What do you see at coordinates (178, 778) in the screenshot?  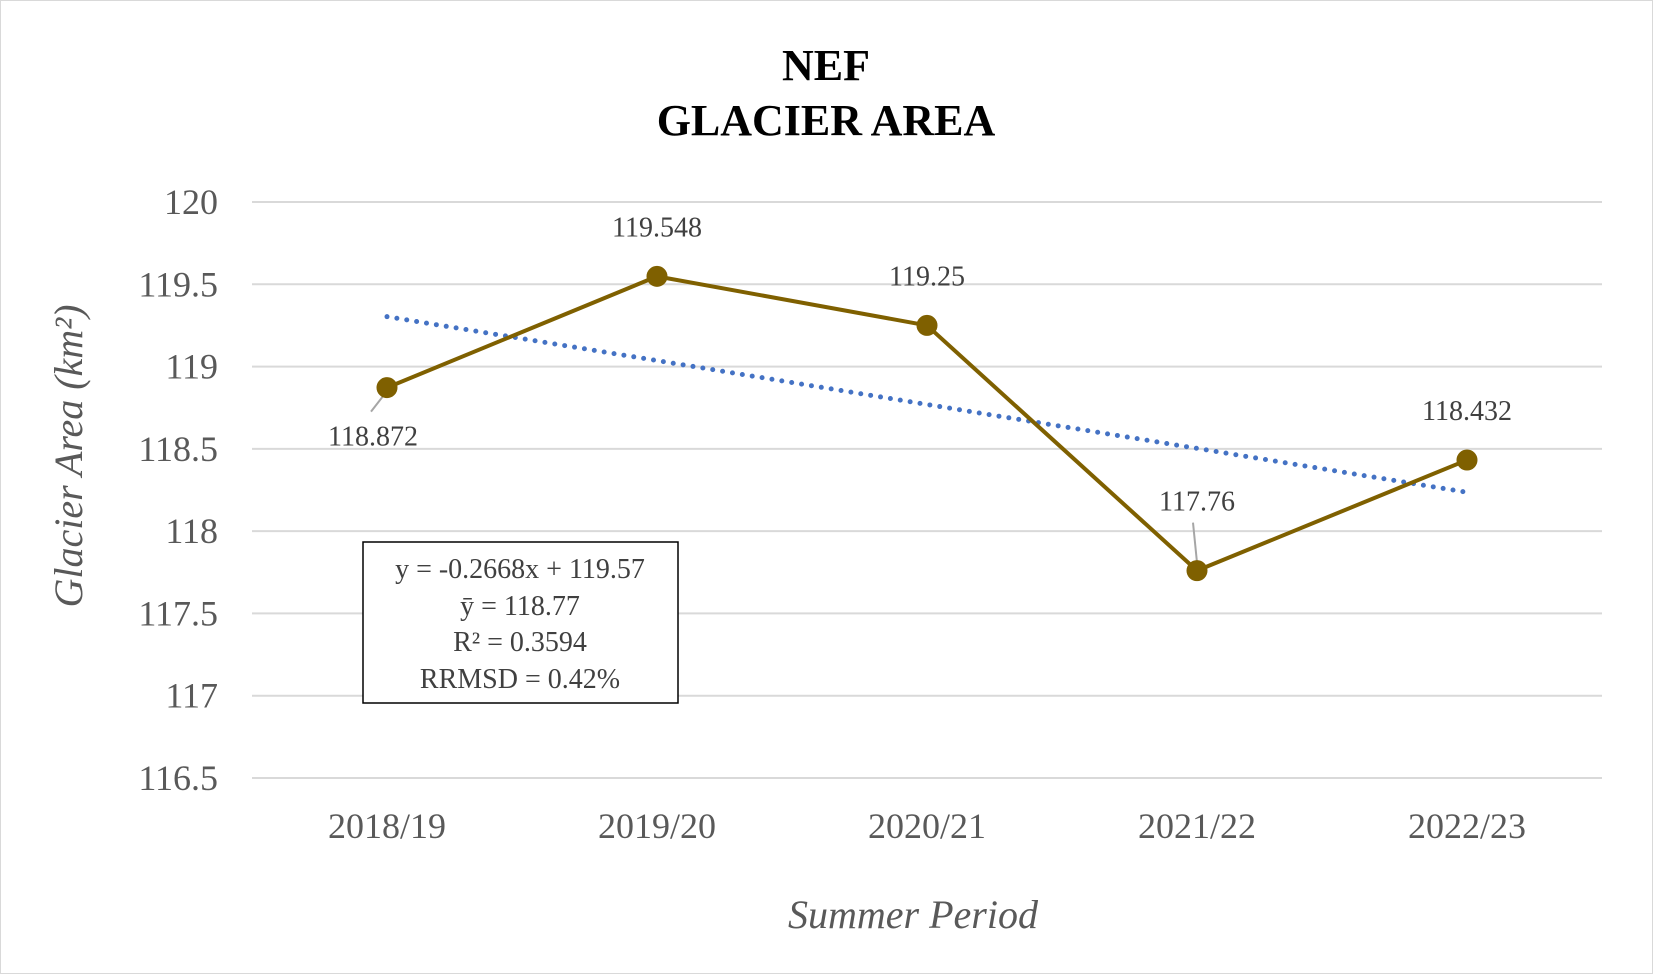 I see `y-tick-label: 116.5` at bounding box center [178, 778].